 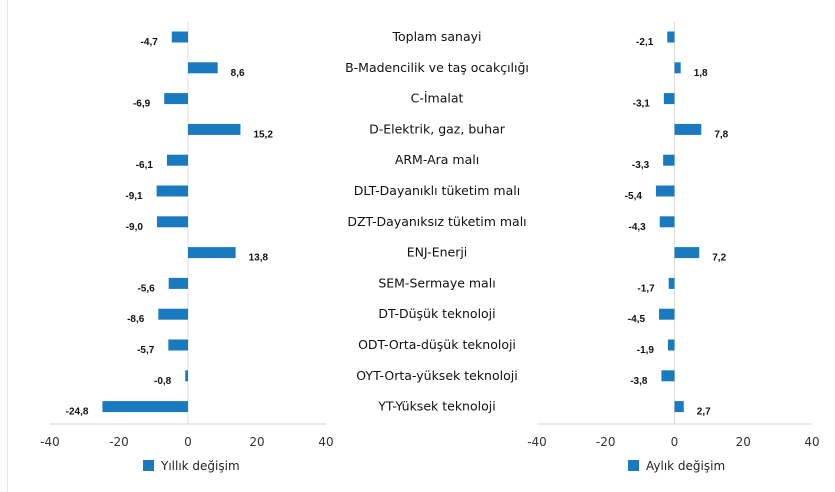 I want to click on yearly-value-label: -5,7, so click(x=146, y=350).